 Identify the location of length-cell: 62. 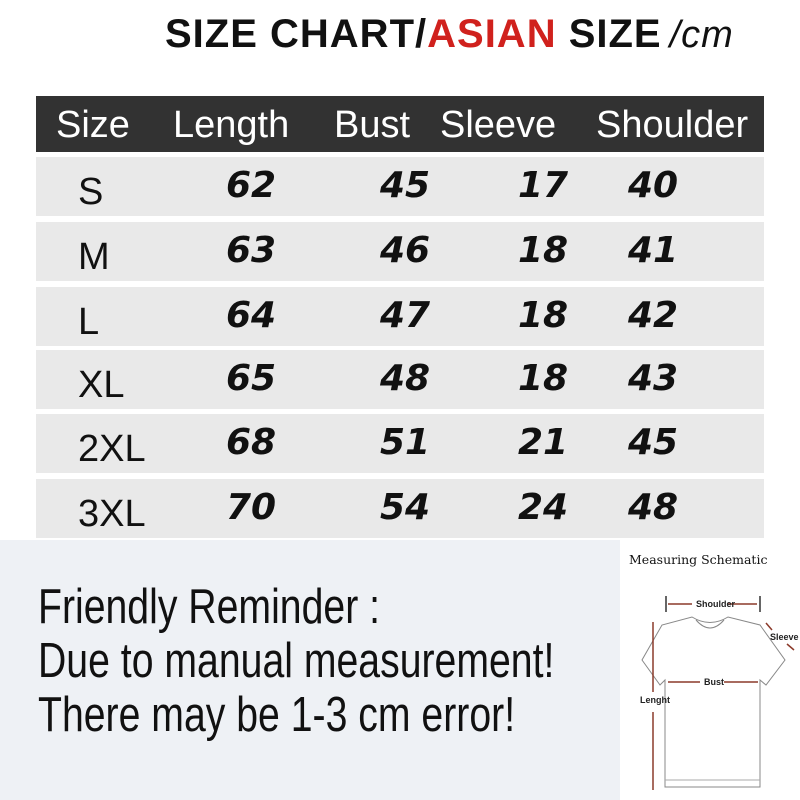
(251, 185).